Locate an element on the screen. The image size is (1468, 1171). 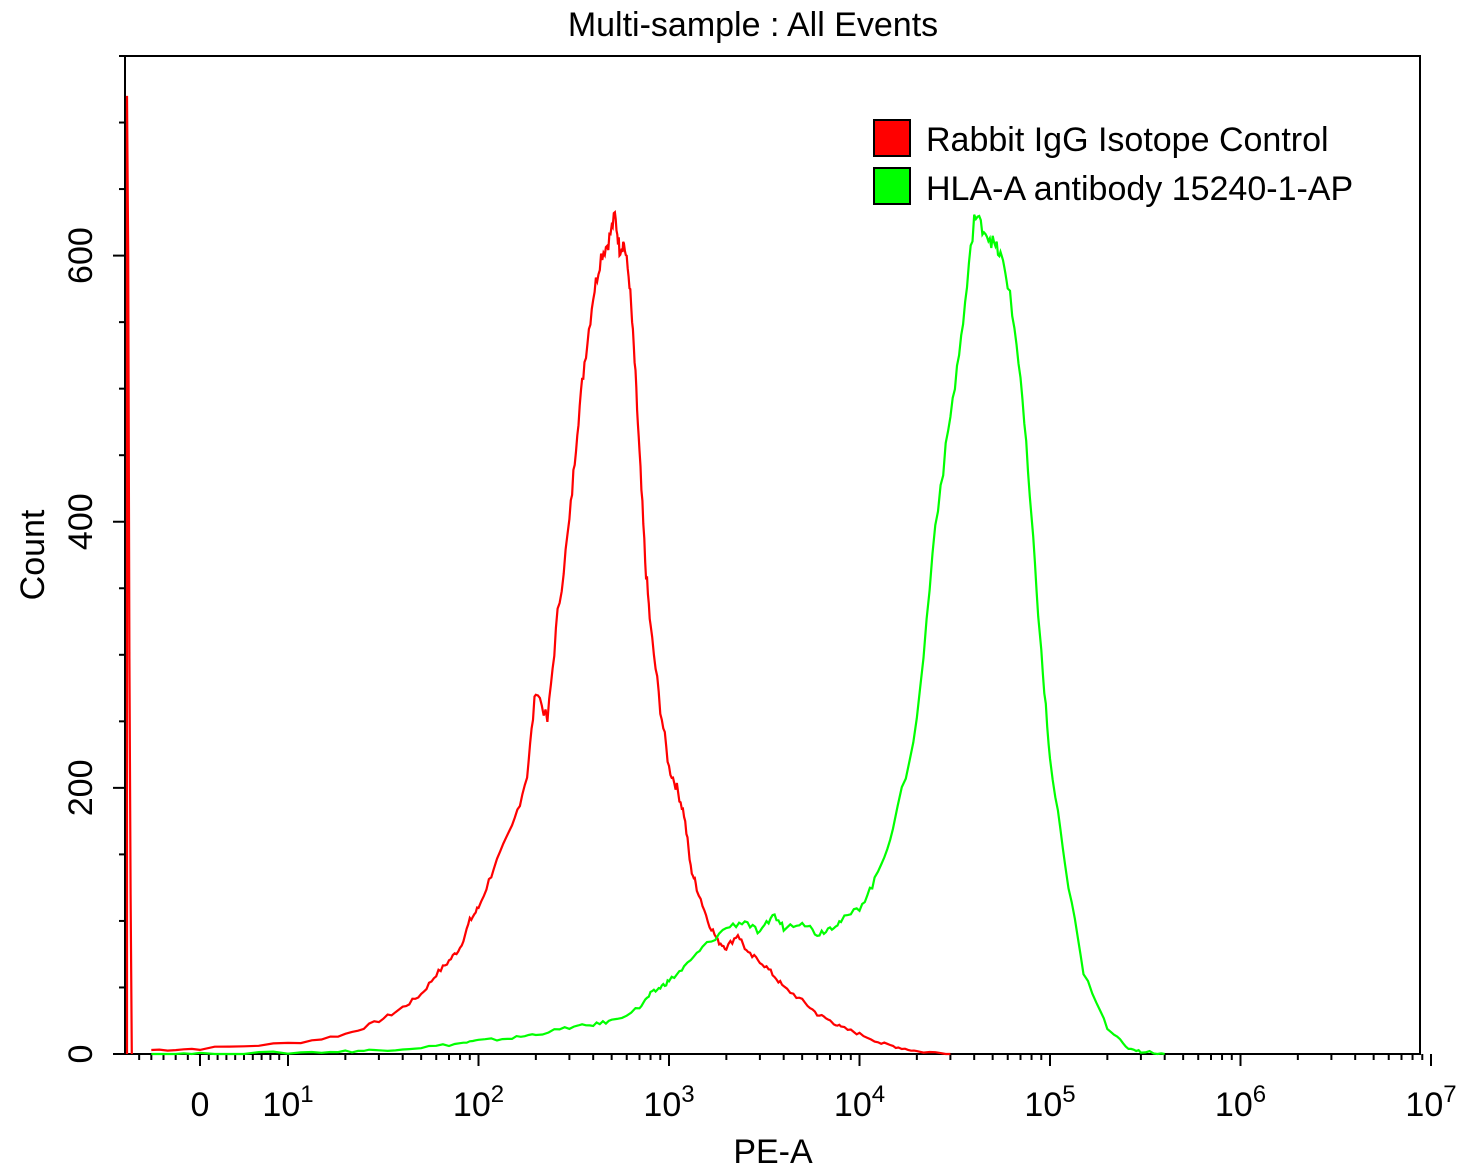
legend-label-hla-a: HLA-A antibody 15240-1-AP is located at coordinates (1139, 189).